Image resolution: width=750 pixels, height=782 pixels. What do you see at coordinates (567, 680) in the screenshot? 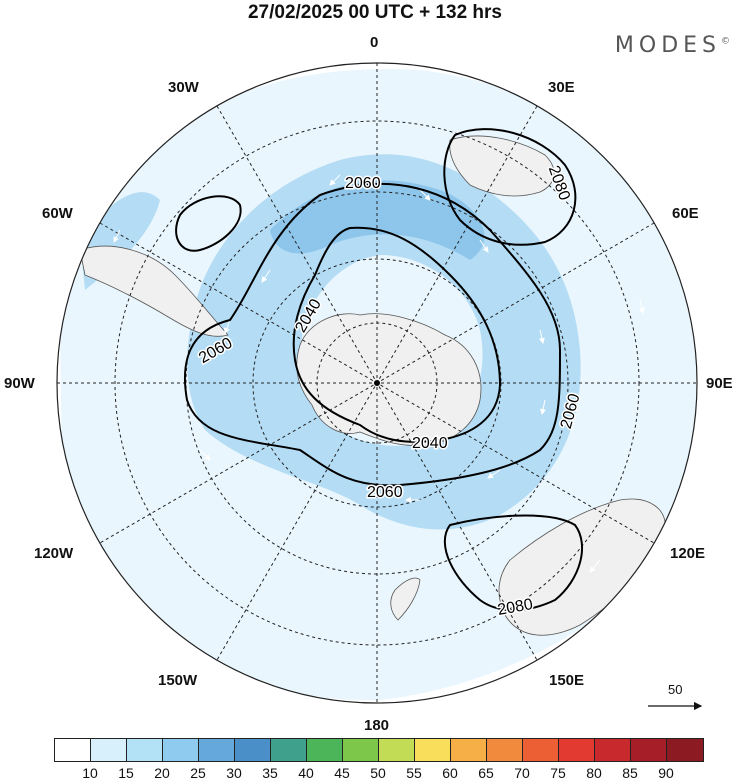
I see `lon-label-150e: 150E` at bounding box center [567, 680].